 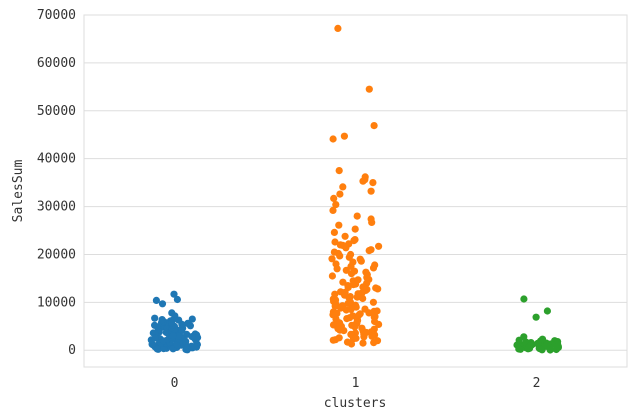 What do you see at coordinates (355, 403) in the screenshot?
I see `x-axis-label: clusters` at bounding box center [355, 403].